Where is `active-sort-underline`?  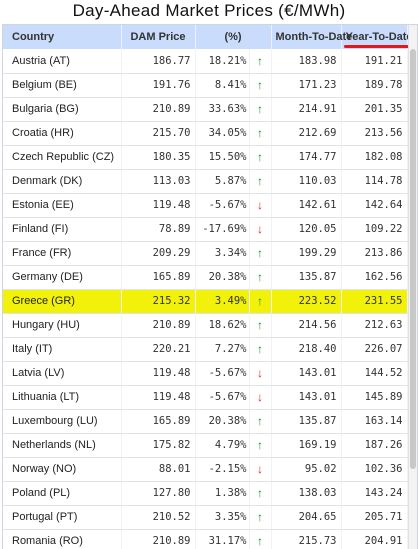 active-sort-underline is located at coordinates (379, 46).